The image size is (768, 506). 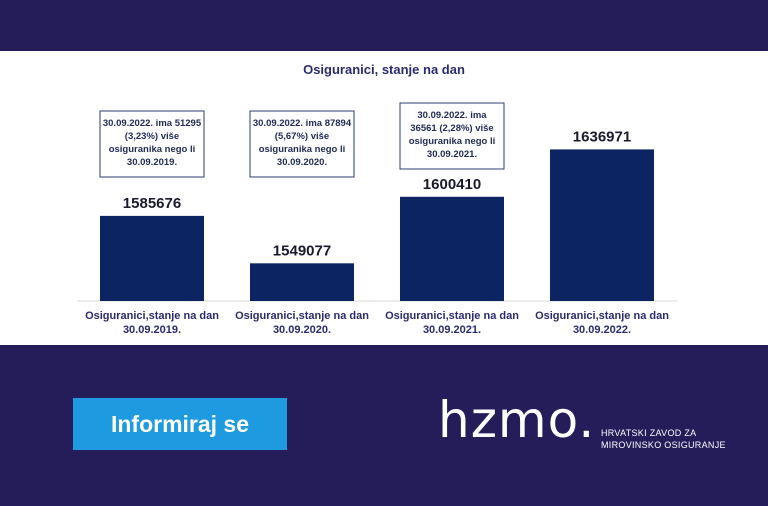 What do you see at coordinates (452, 184) in the screenshot?
I see `value-label-3: 1600410` at bounding box center [452, 184].